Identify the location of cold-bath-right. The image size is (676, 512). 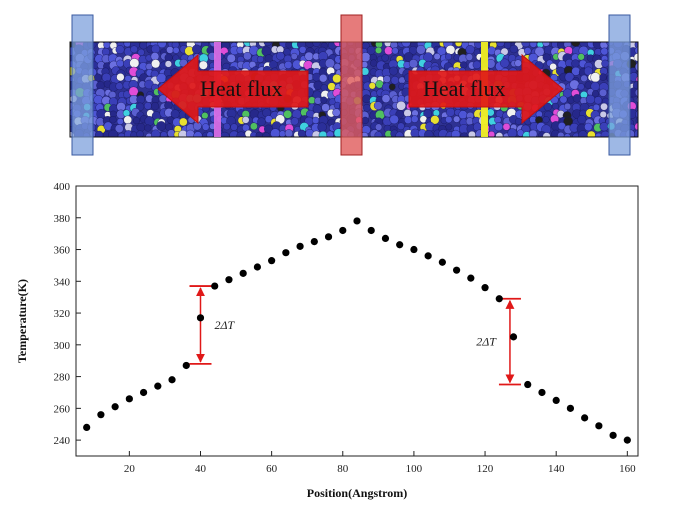
(619, 85).